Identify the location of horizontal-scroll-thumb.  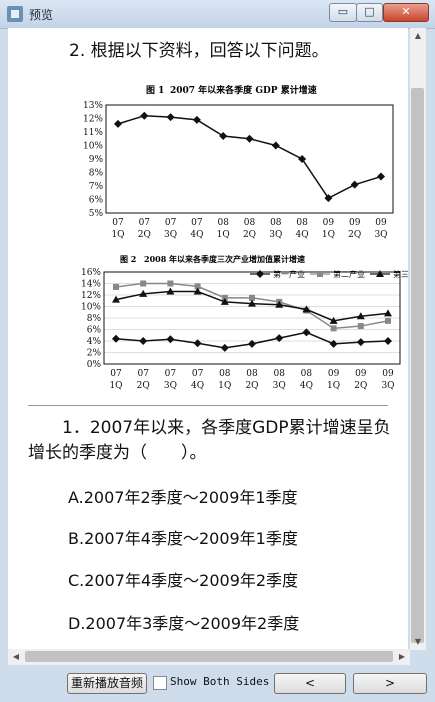
(209, 656).